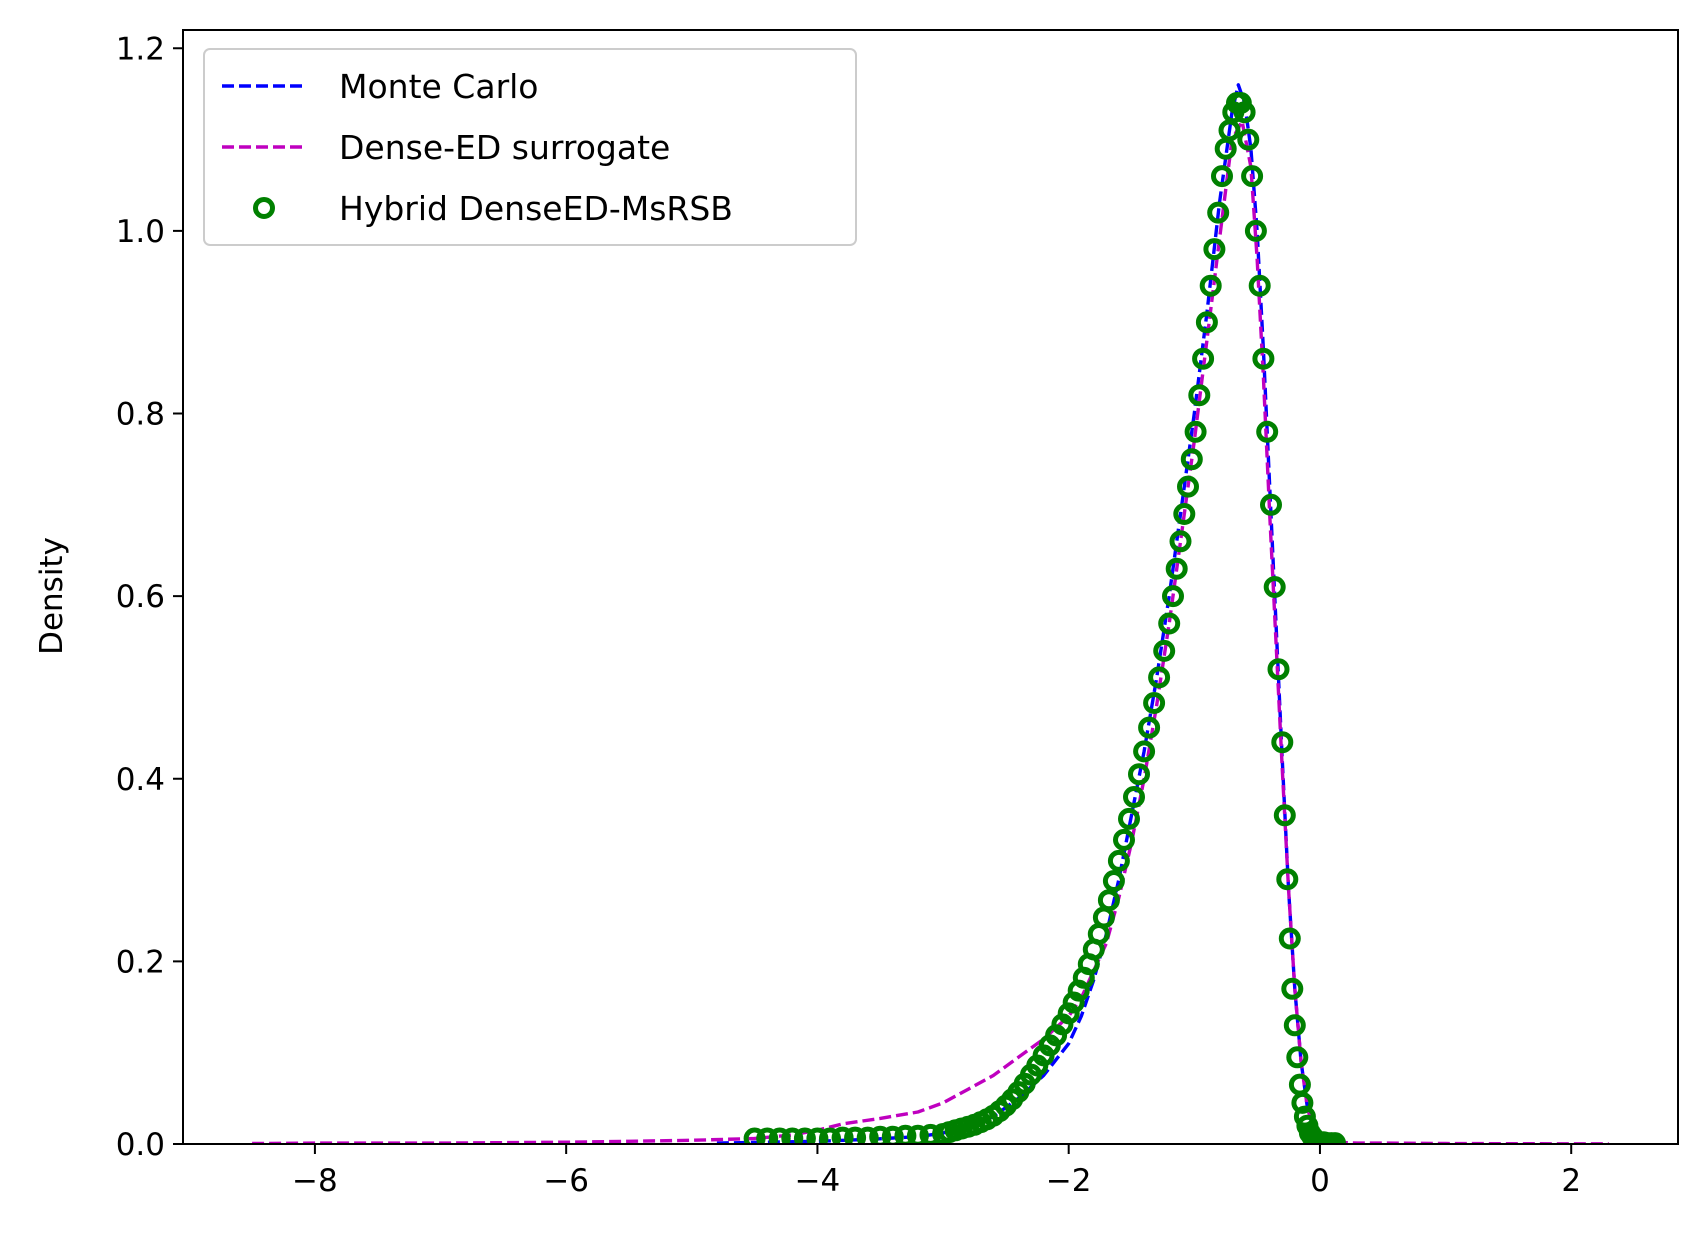 This screenshot has height=1242, width=1700. Describe the element at coordinates (536, 208) in the screenshot. I see `legend-label-hybrid-denseed-msrsb: Hybrid DenseED-MsRSB` at that location.